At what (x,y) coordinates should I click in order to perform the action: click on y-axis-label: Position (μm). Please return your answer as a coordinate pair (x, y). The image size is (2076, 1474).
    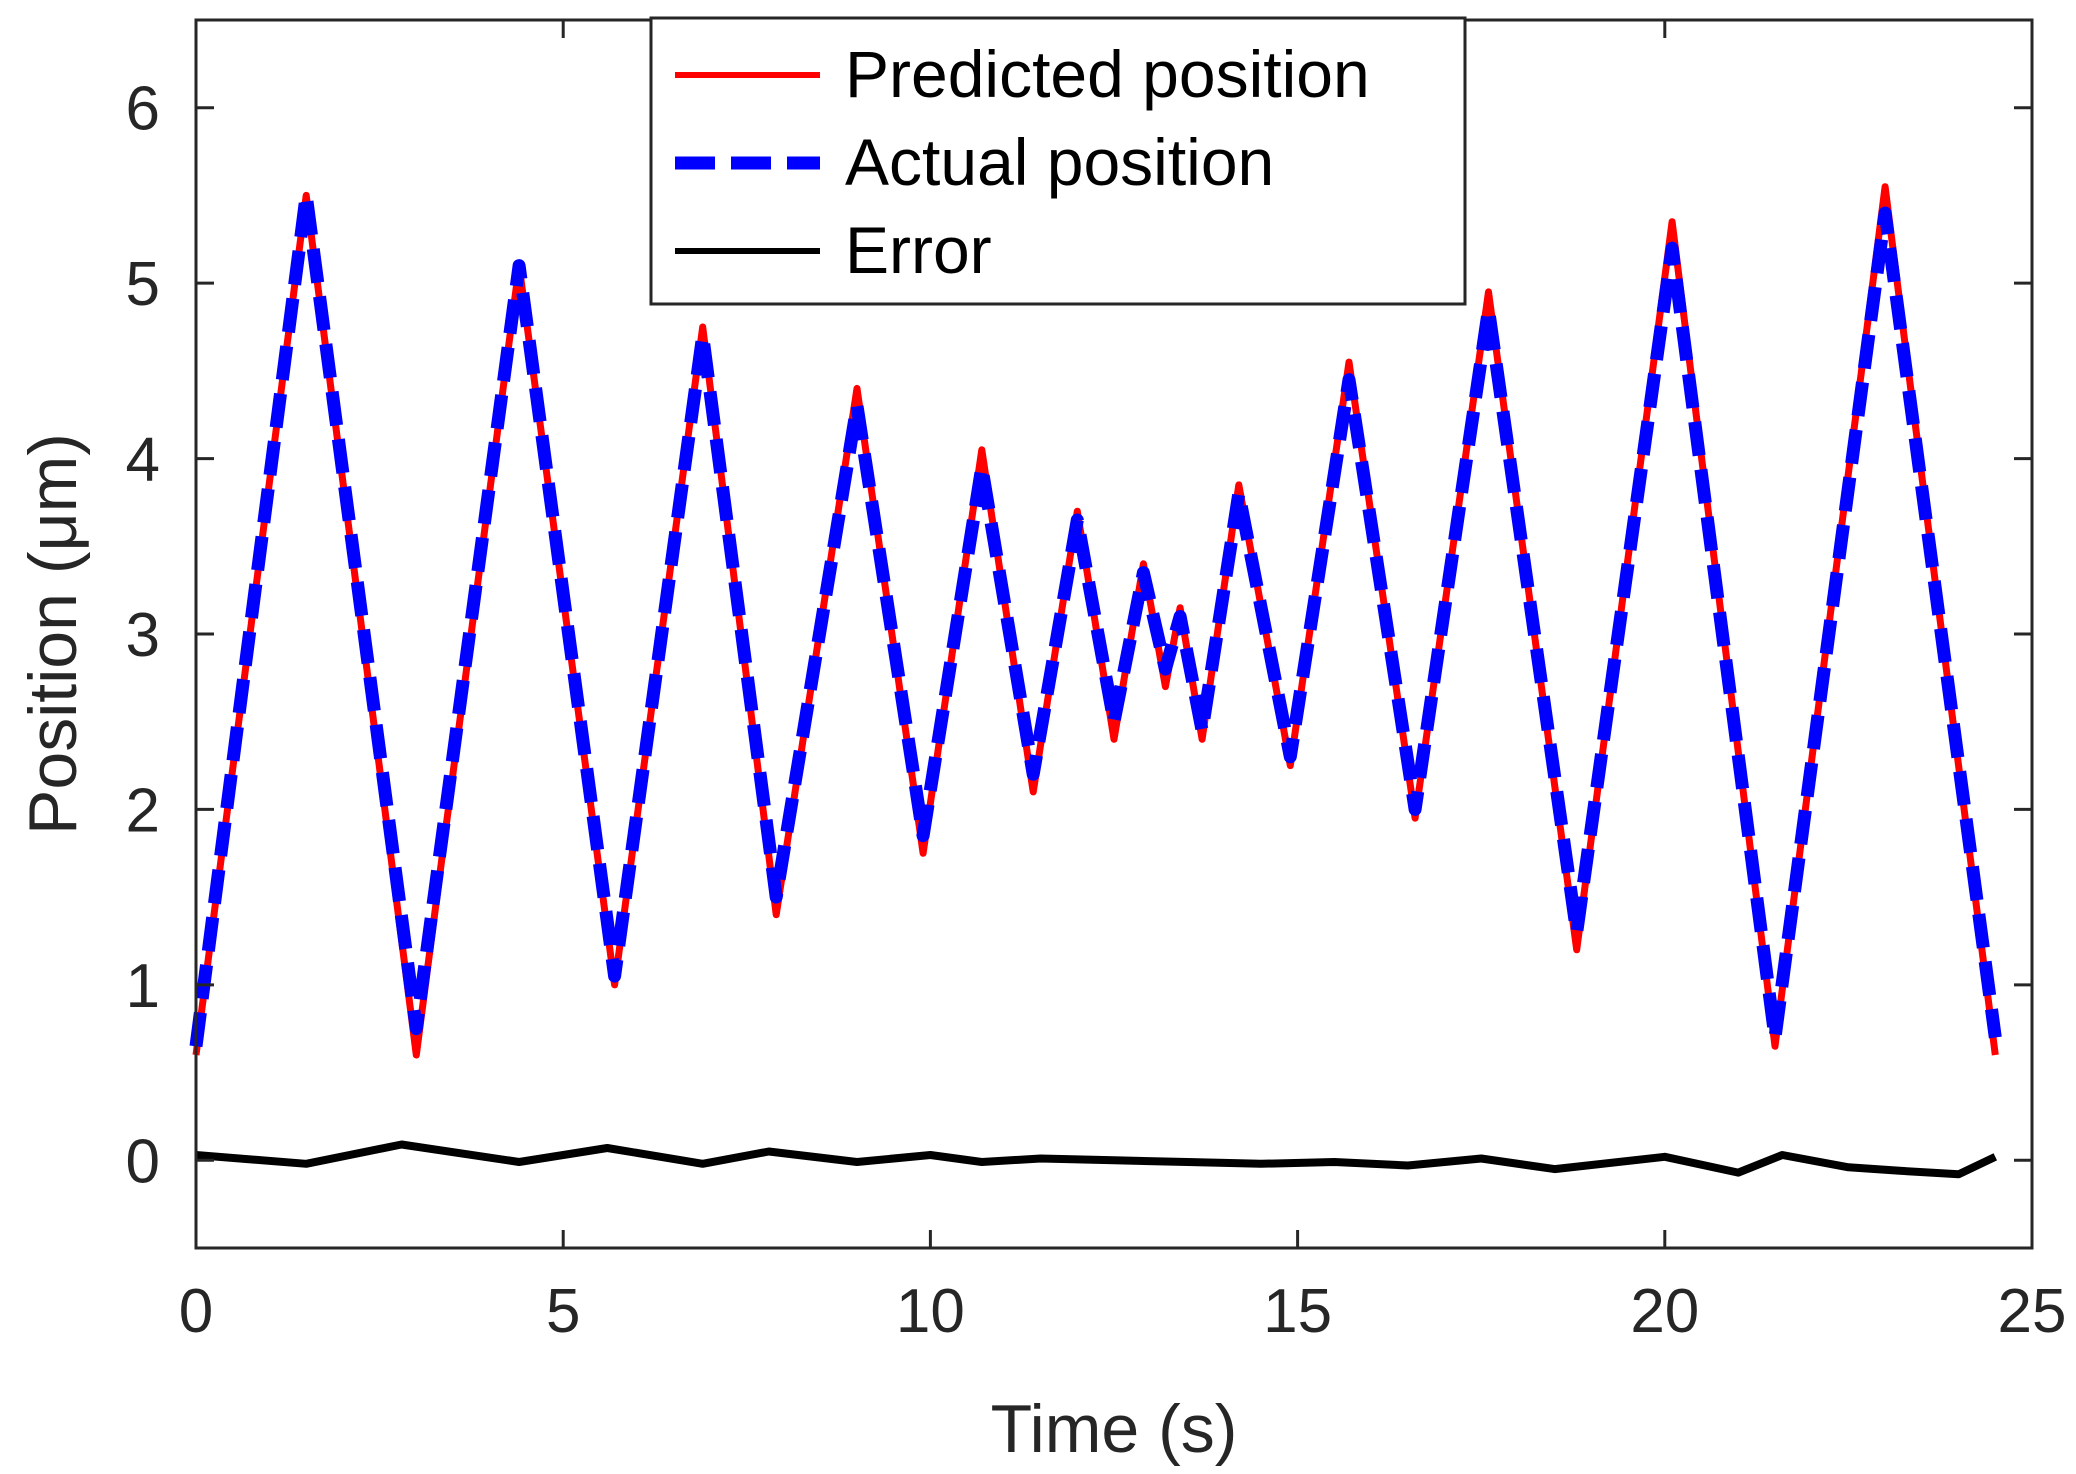
    Looking at the image, I should click on (53, 634).